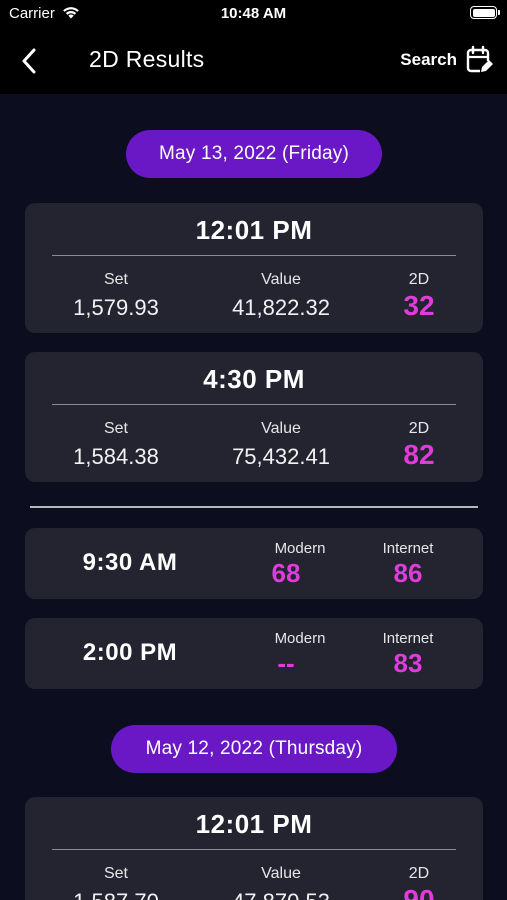 This screenshot has height=900, width=507. I want to click on modern-internet-card: 9:30 AM Modern Internet 68 86, so click(254, 563).